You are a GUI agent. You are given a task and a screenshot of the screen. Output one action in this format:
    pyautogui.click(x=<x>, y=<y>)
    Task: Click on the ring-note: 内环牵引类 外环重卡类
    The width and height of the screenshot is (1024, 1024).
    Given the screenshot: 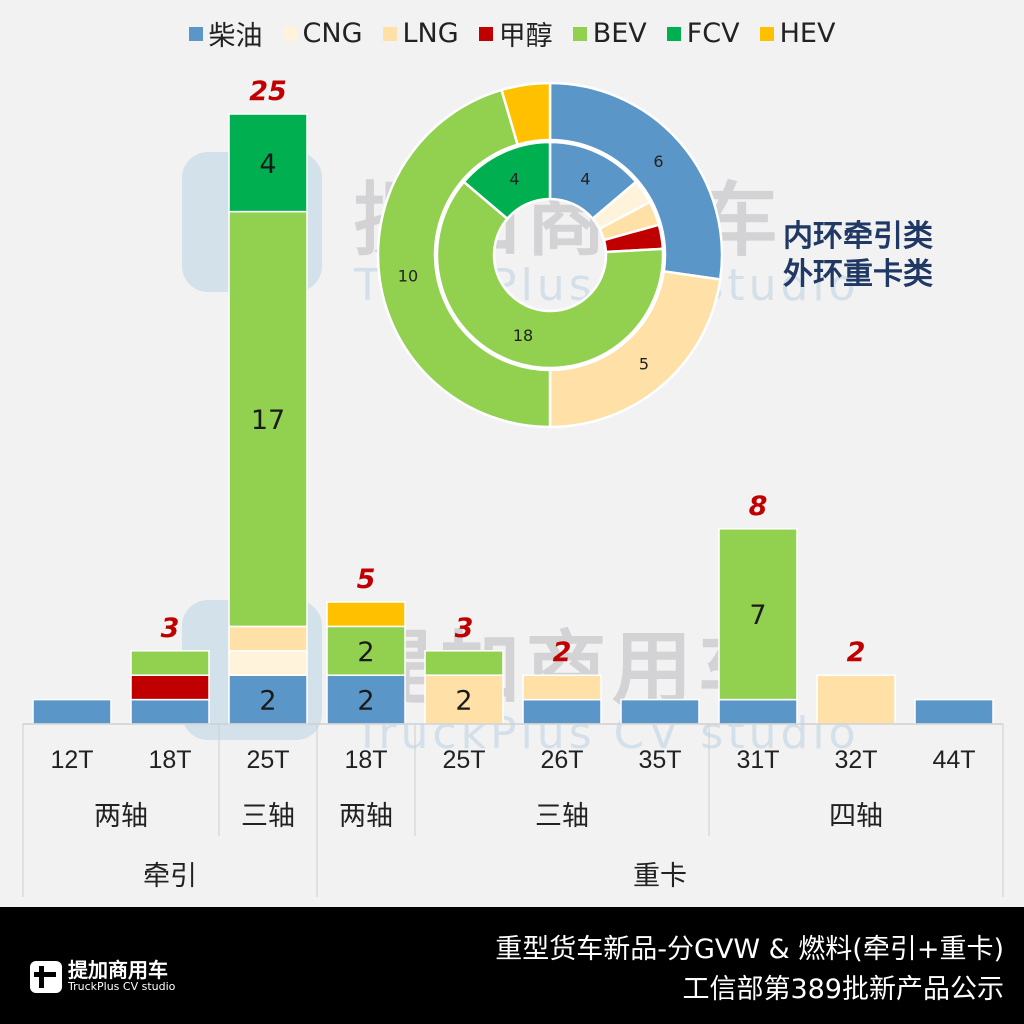 What is the action you would take?
    pyautogui.click(x=858, y=256)
    